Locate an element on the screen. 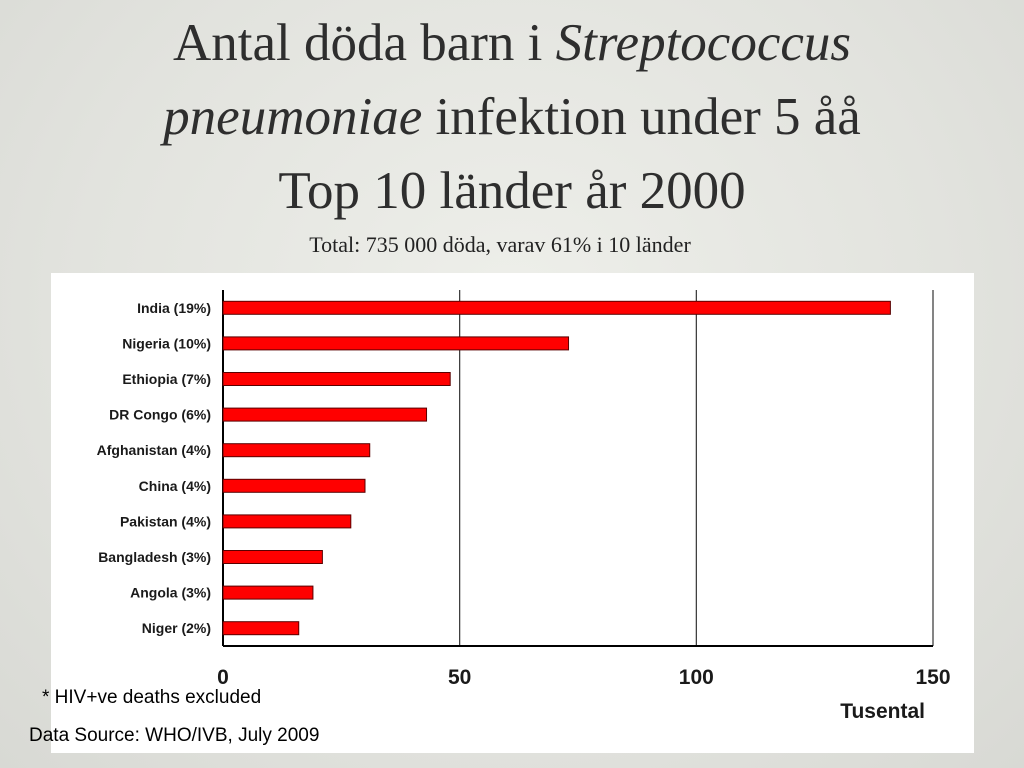 The width and height of the screenshot is (1024, 768). title-species-genus: Streptococcus is located at coordinates (703, 43).